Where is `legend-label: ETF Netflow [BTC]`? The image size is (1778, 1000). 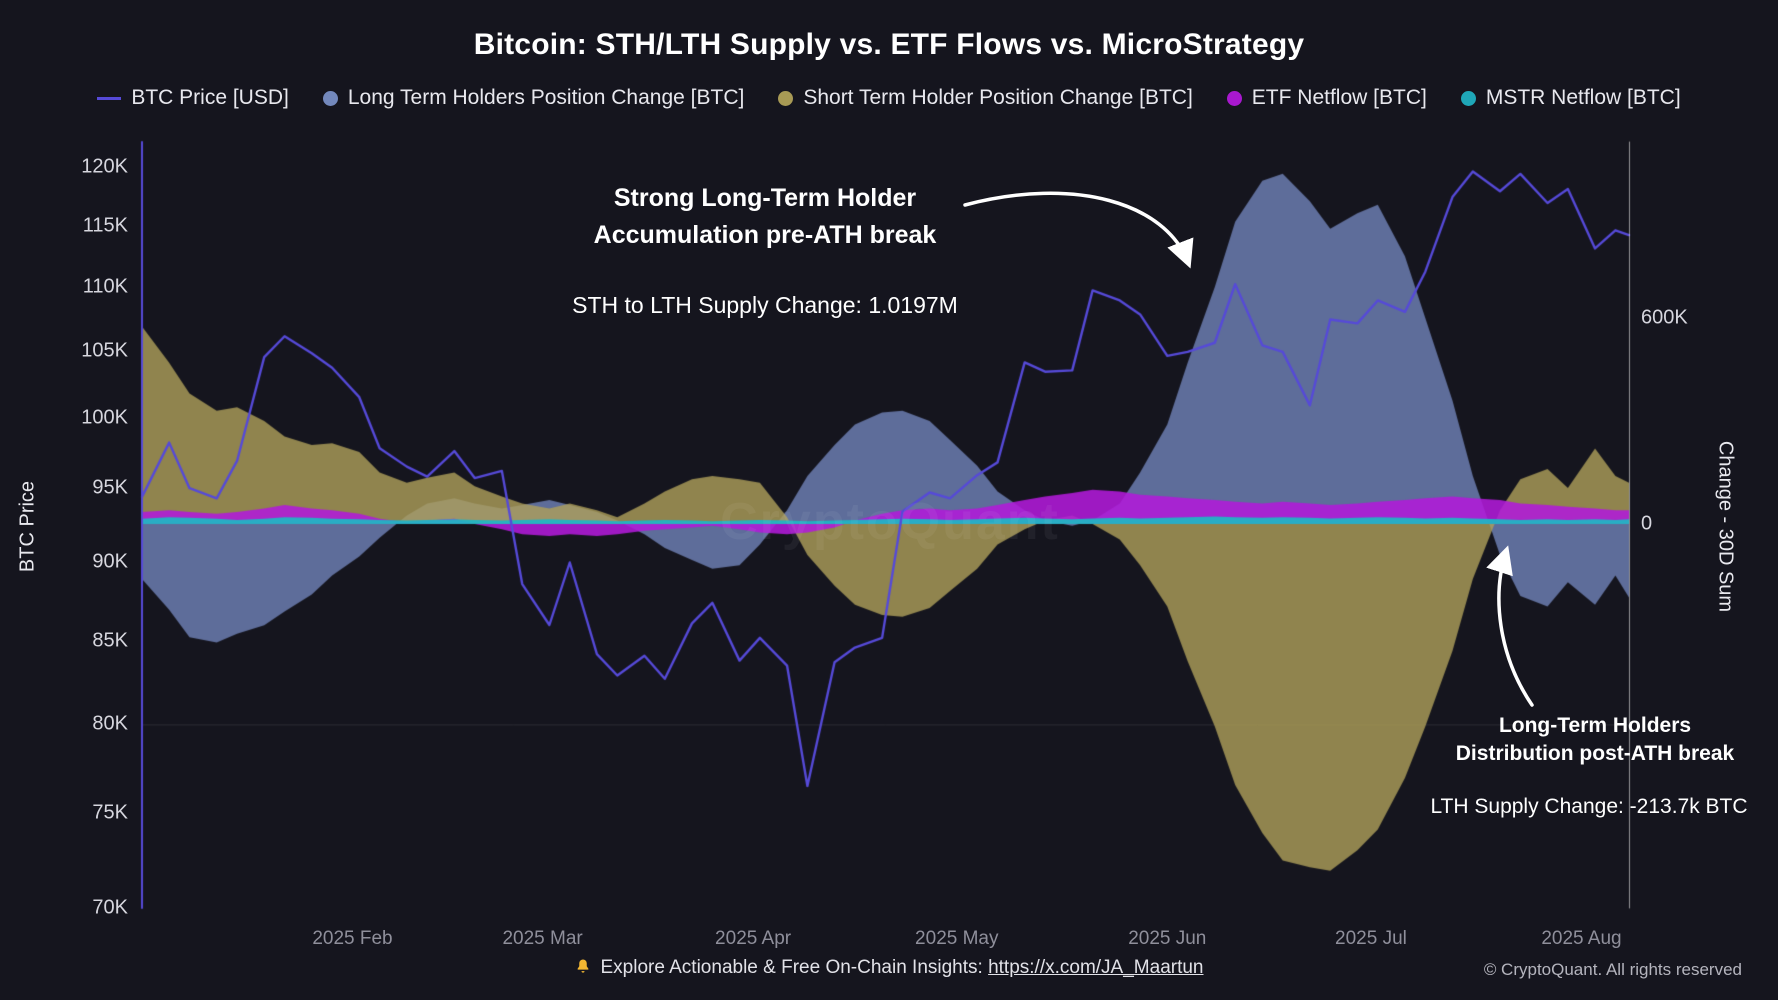 legend-label: ETF Netflow [BTC] is located at coordinates (1339, 97).